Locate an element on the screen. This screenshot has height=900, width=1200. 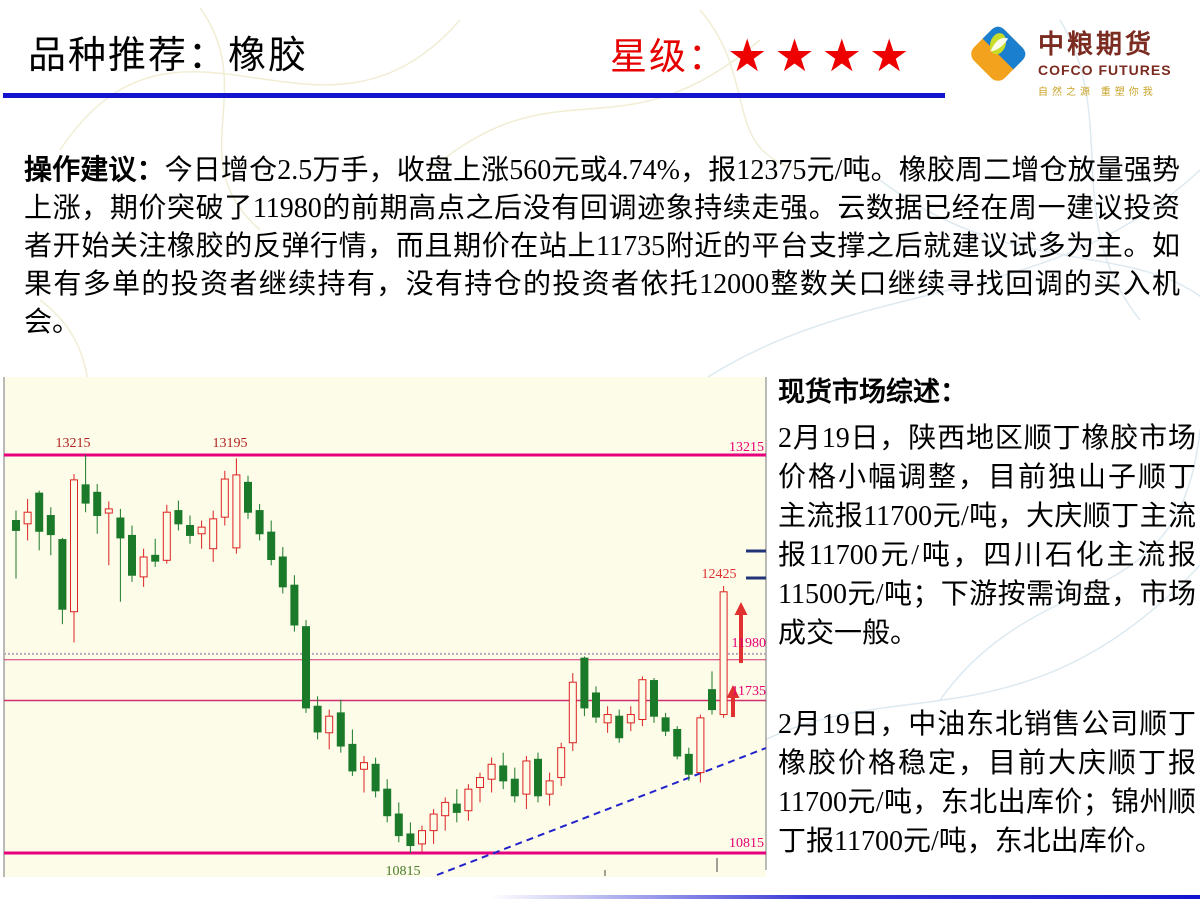
trend-line is located at coordinates (601, 811).